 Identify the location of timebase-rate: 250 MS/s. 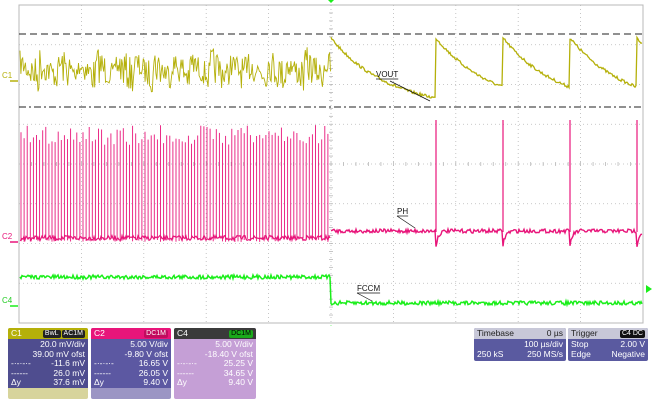
(545, 355).